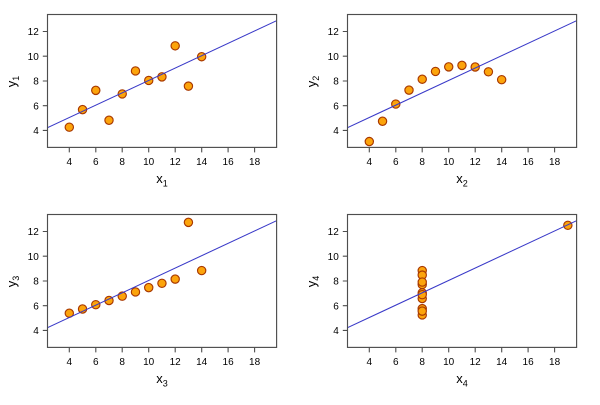 Image resolution: width=600 pixels, height=405 pixels. What do you see at coordinates (12, 282) in the screenshot?
I see `svg-text: y3` at bounding box center [12, 282].